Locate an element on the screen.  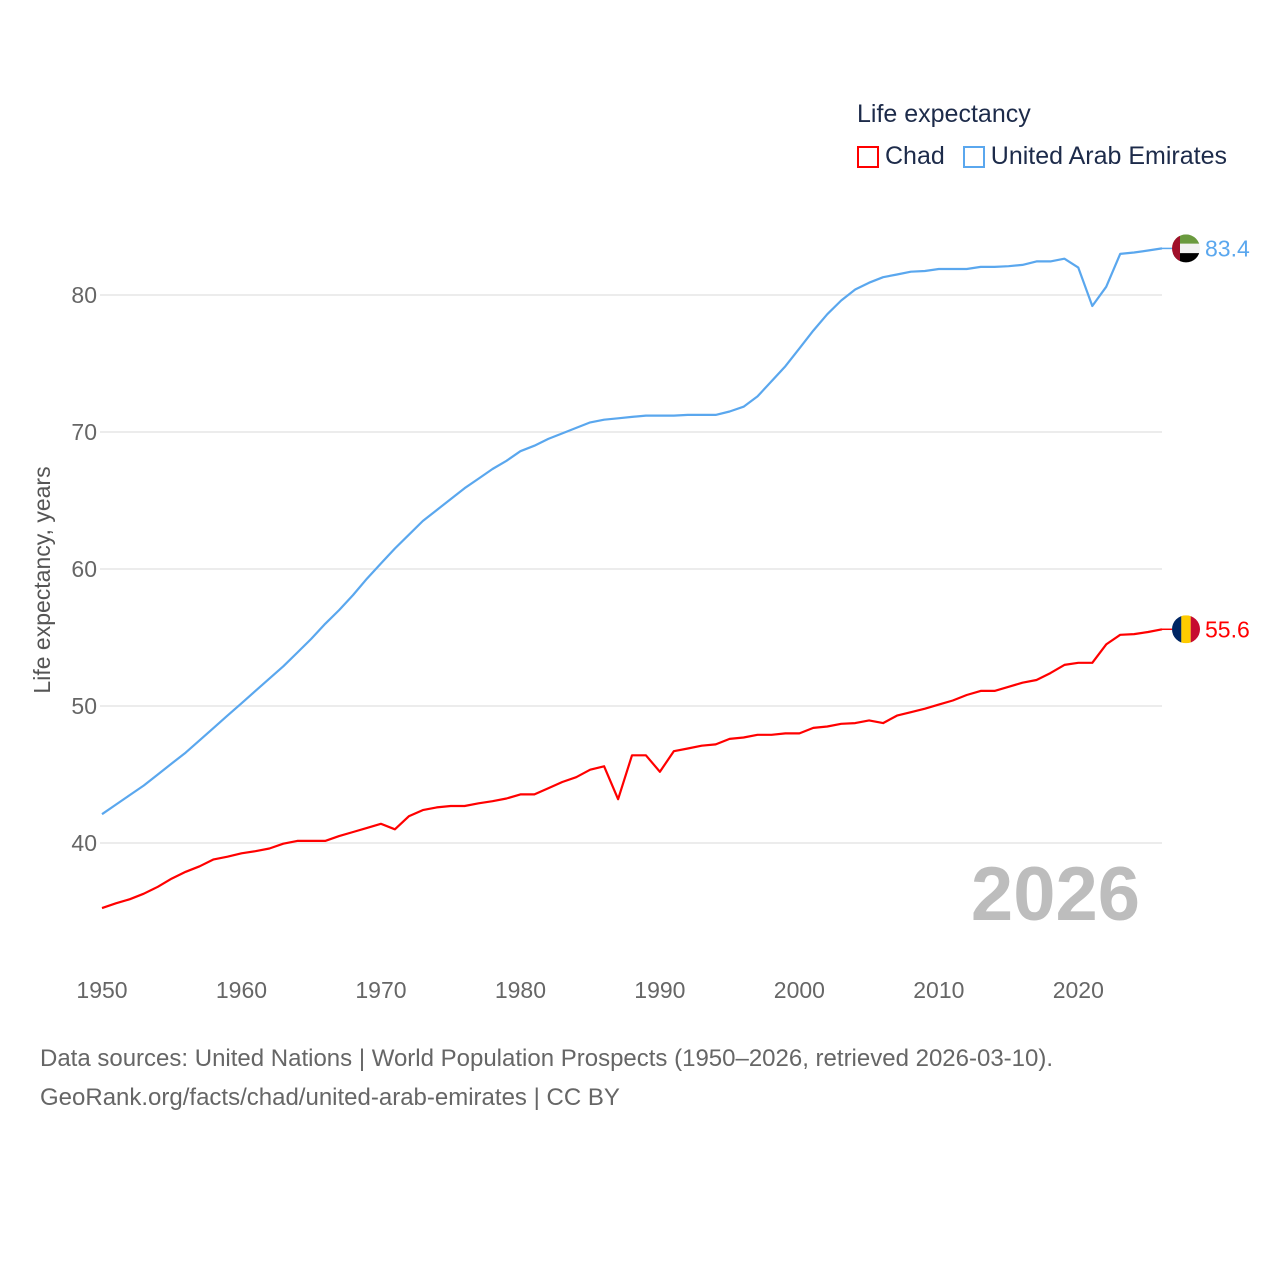
legend: Chad United Arab Emirates is located at coordinates (1051, 156).